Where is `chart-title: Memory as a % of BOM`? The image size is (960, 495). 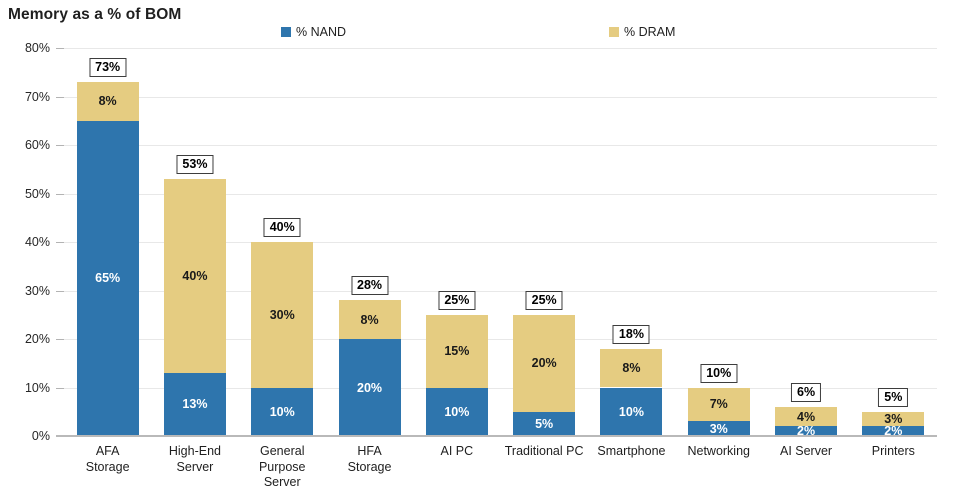 chart-title: Memory as a % of BOM is located at coordinates (95, 14).